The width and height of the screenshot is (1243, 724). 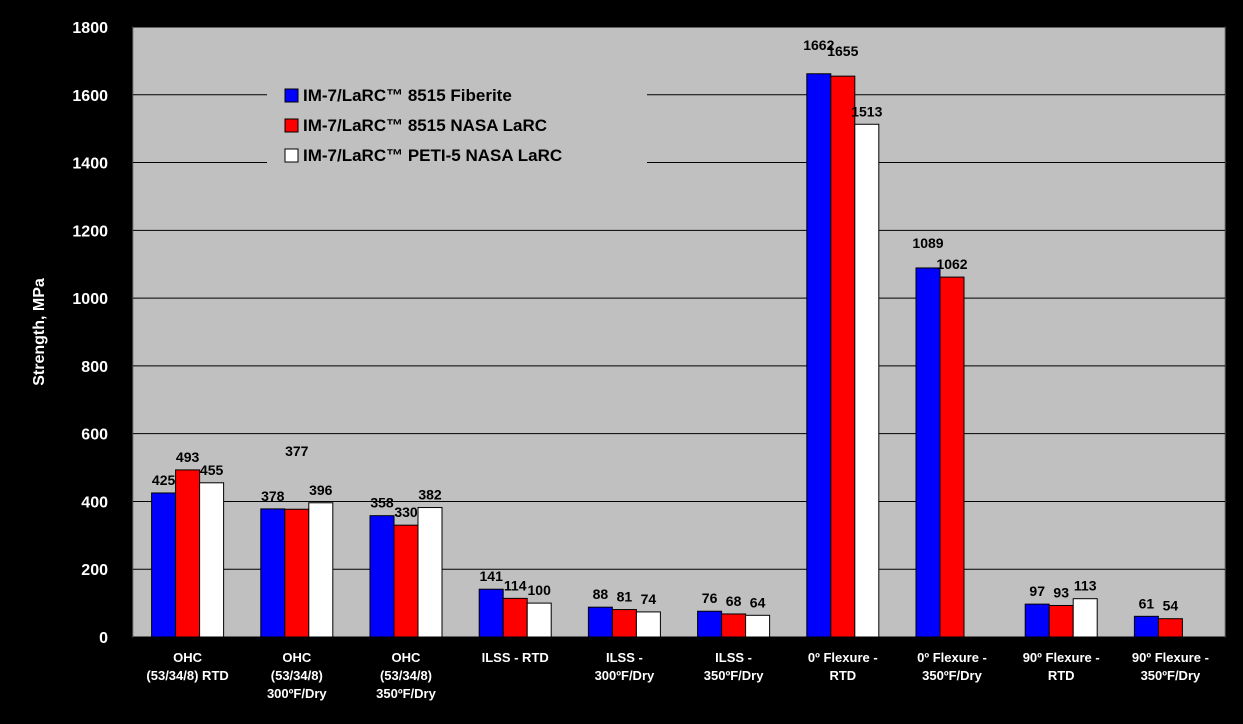 What do you see at coordinates (94, 367) in the screenshot?
I see `y-tick-label: 800` at bounding box center [94, 367].